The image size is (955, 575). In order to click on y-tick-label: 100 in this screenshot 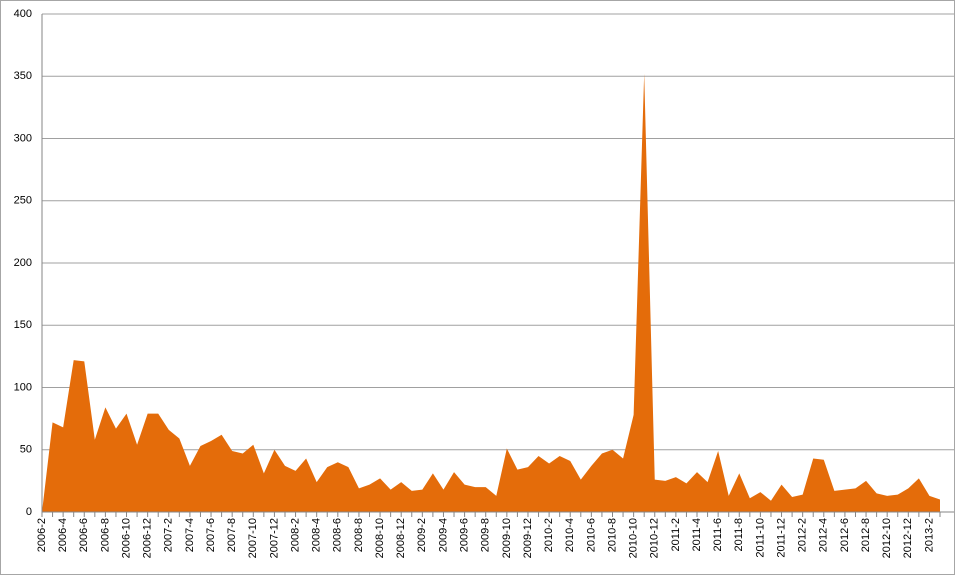, I will do `click(23, 387)`.